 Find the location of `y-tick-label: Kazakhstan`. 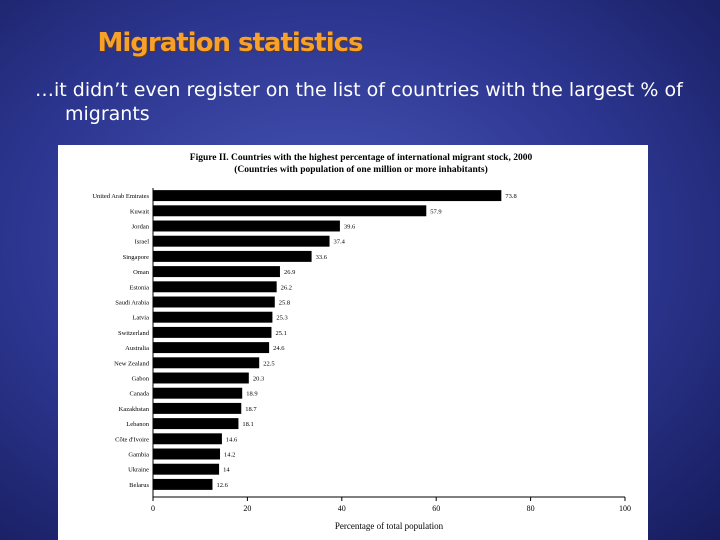

y-tick-label: Kazakhstan is located at coordinates (134, 409).